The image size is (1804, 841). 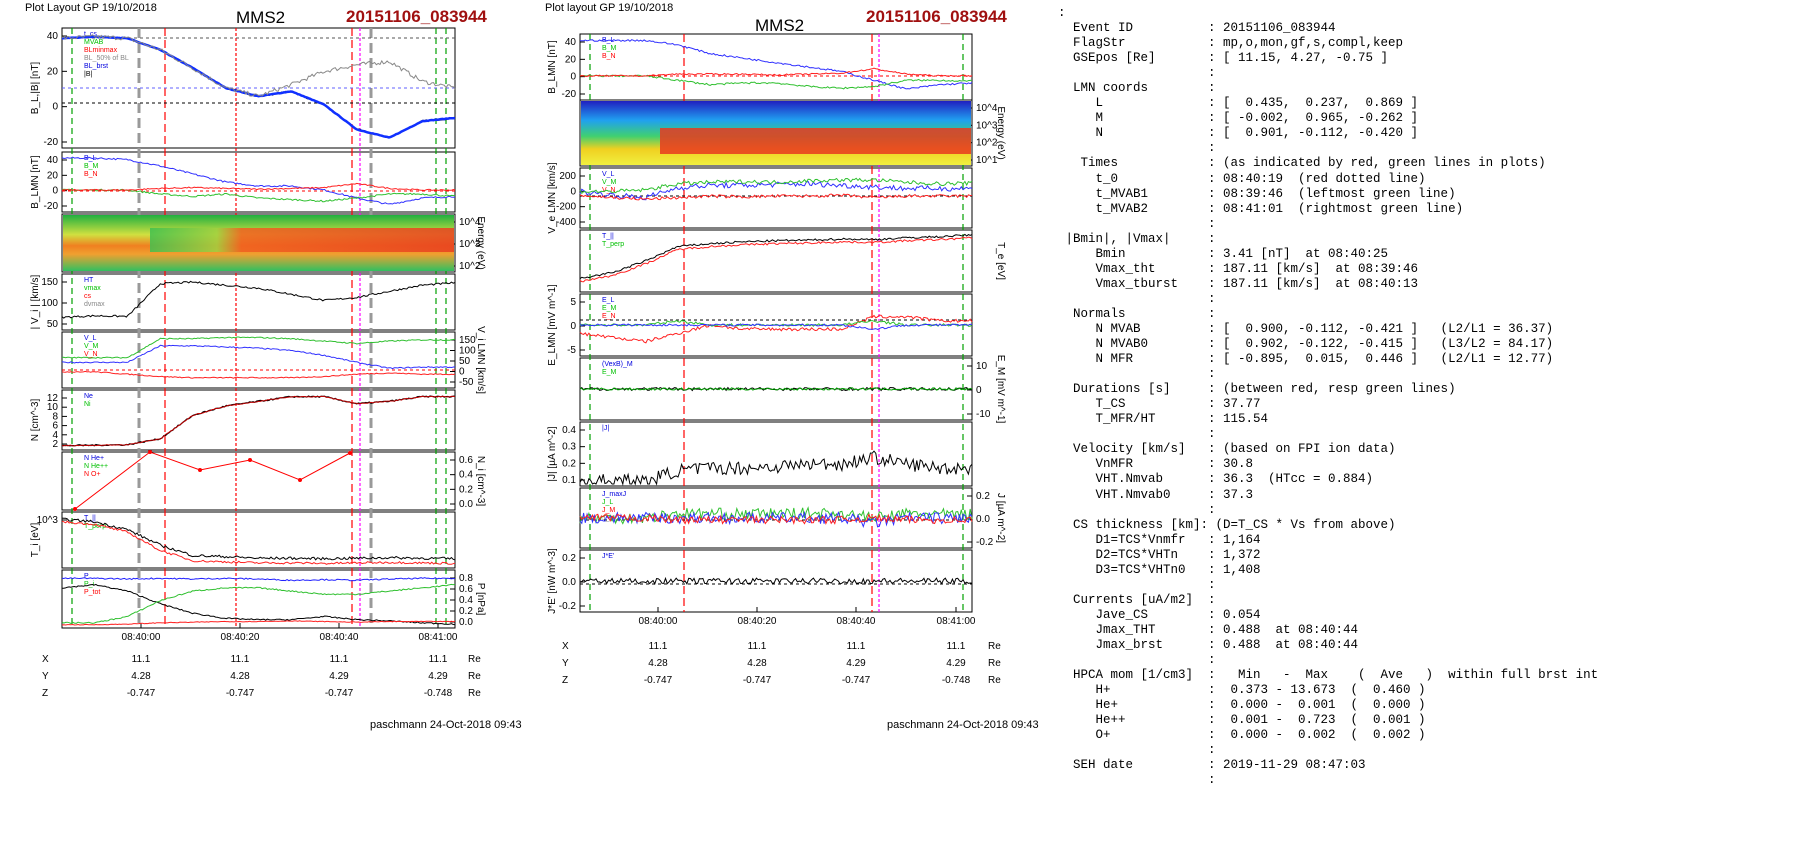 I want to click on info-line: D1=TCS*Vnmfr : 1,164, so click(x=1159, y=539).